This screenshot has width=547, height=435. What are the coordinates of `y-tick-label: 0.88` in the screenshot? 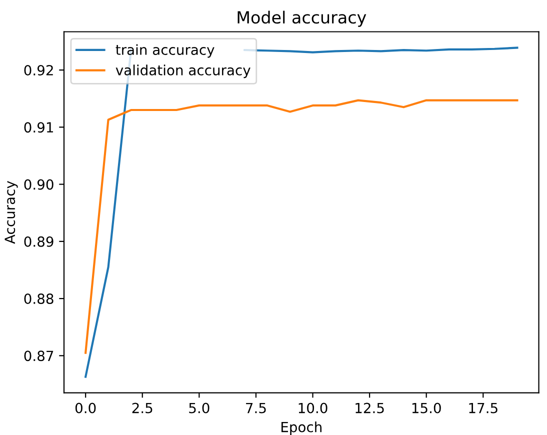 It's located at (39, 299).